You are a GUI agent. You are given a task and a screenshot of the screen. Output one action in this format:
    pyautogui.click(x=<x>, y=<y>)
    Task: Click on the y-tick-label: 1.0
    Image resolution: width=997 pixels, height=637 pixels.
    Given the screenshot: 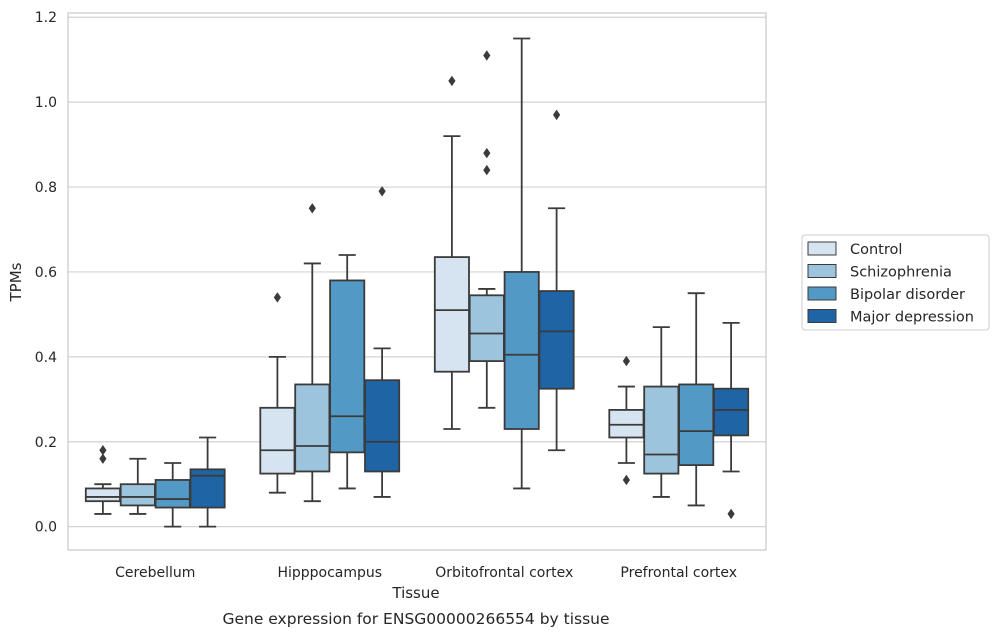 What is the action you would take?
    pyautogui.click(x=46, y=103)
    